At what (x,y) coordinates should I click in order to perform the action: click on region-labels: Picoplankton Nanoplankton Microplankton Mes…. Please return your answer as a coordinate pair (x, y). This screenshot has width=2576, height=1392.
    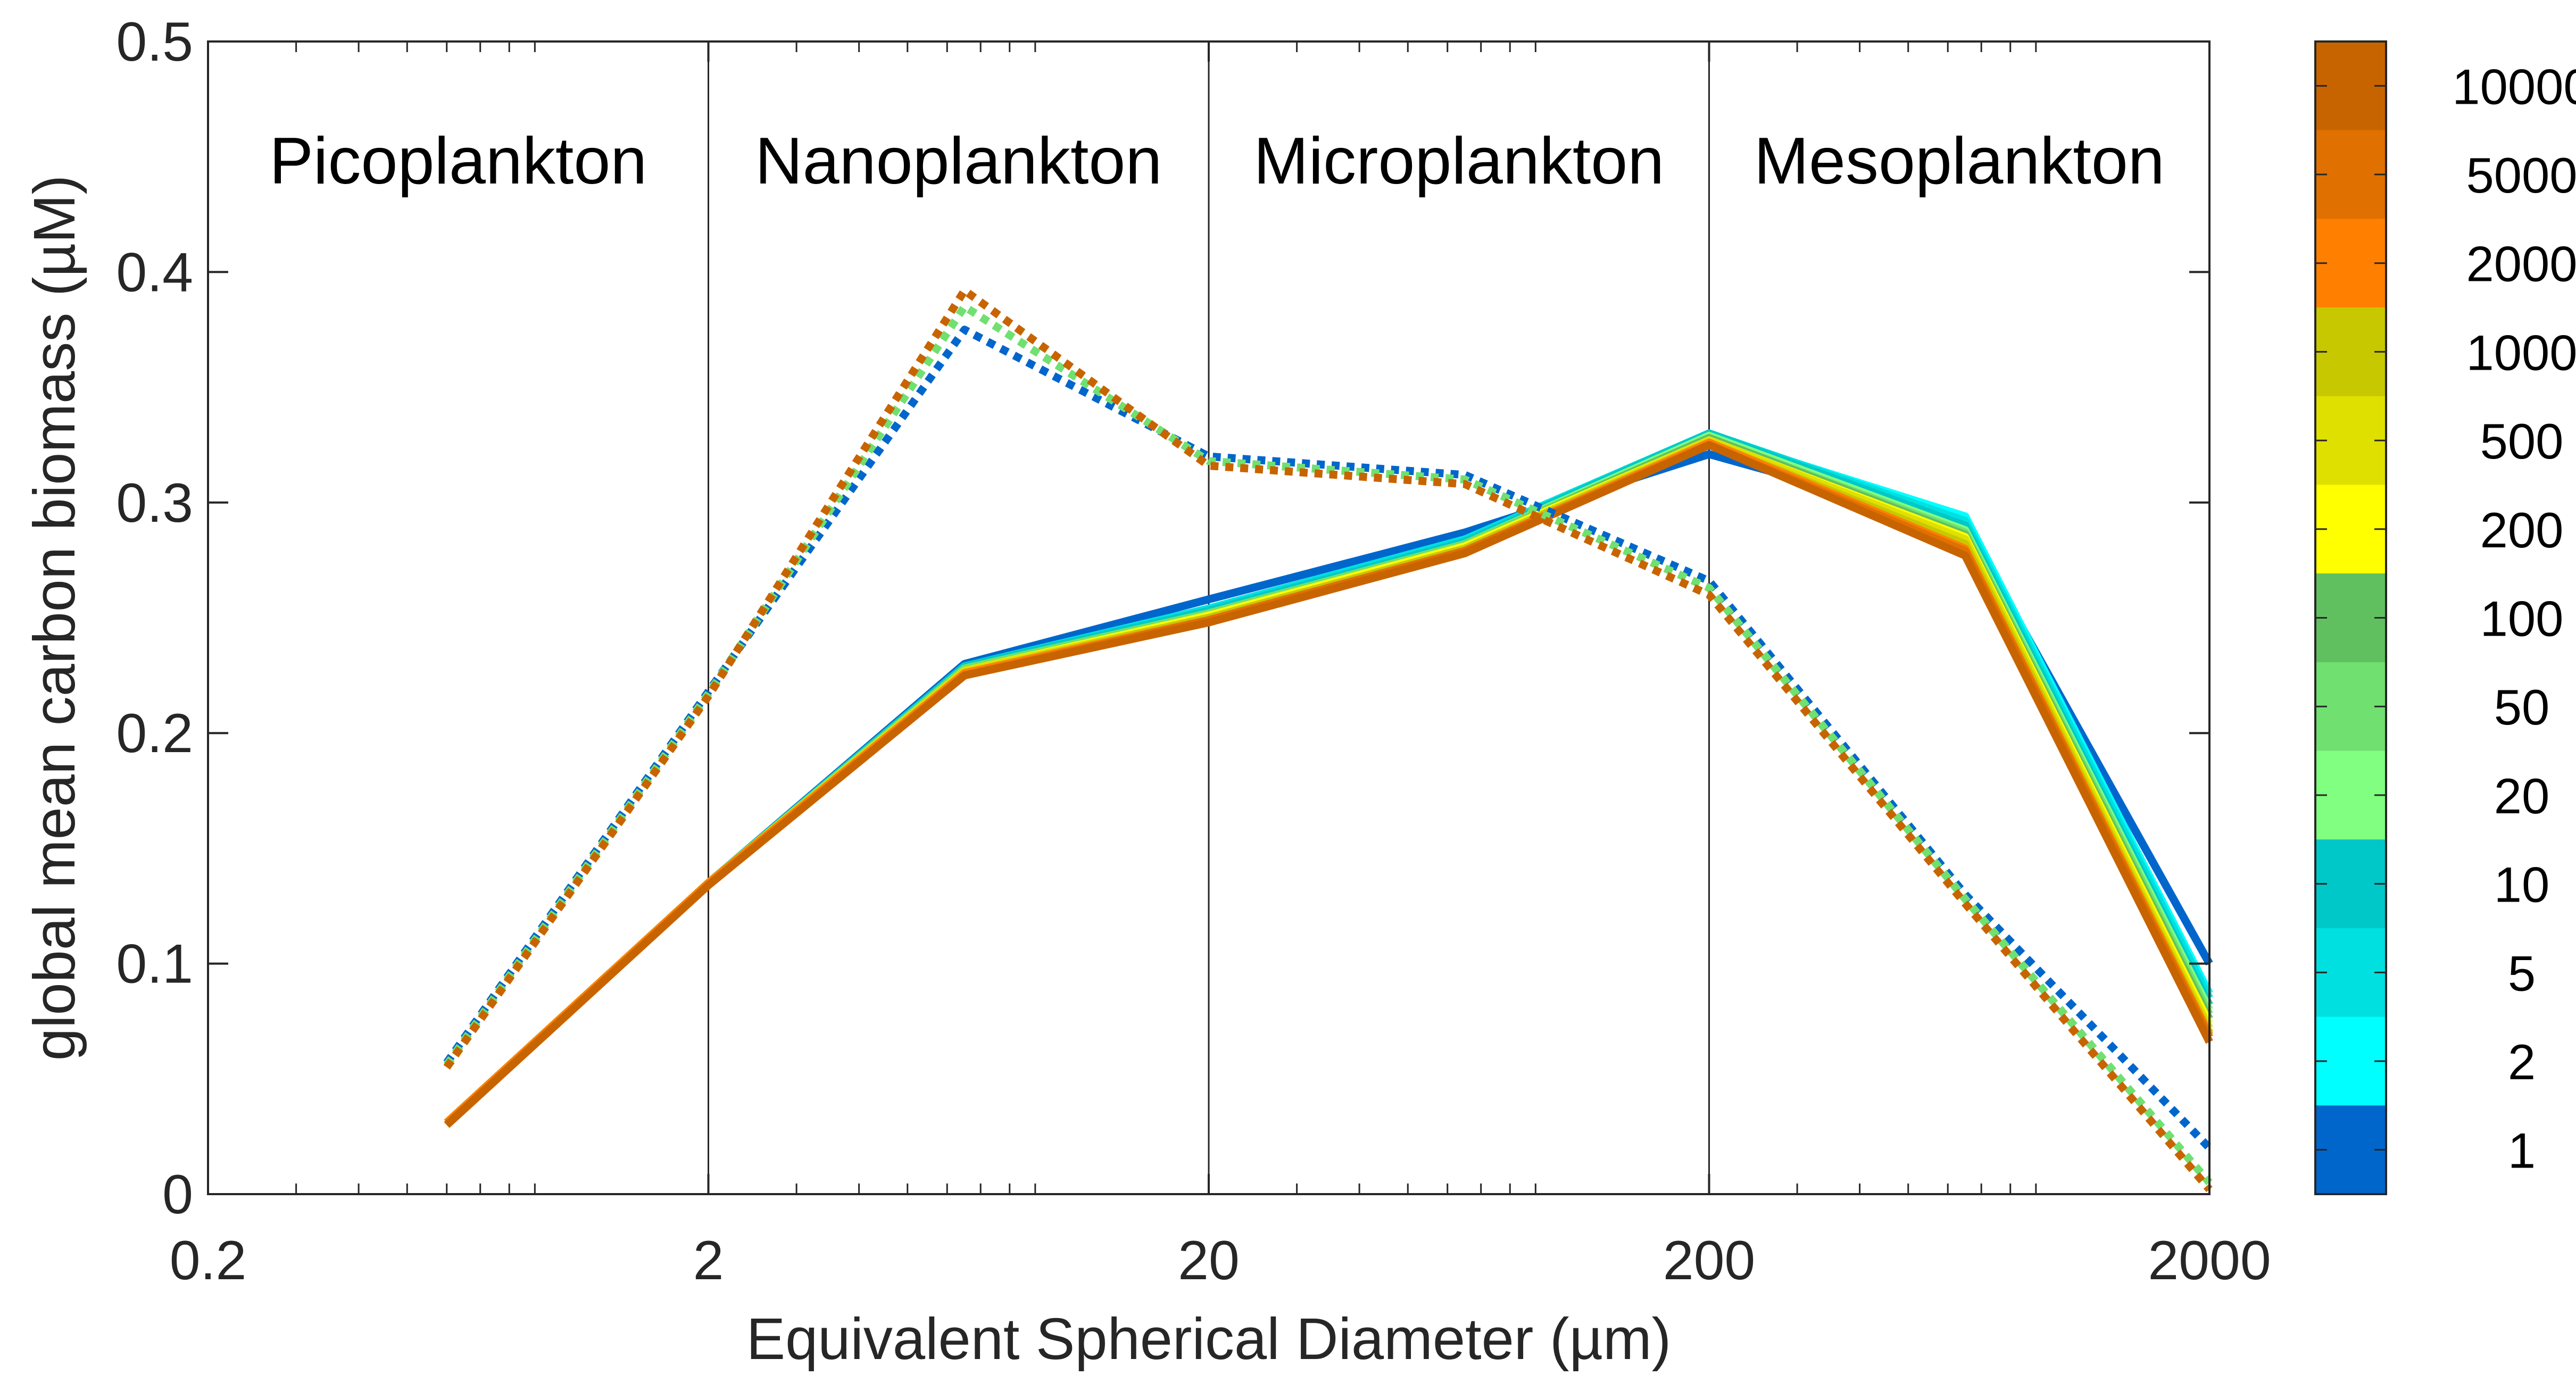
    Looking at the image, I should click on (1217, 161).